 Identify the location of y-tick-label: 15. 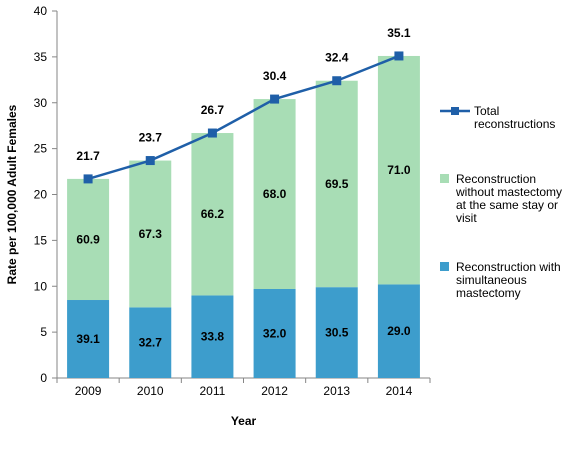
(41, 240).